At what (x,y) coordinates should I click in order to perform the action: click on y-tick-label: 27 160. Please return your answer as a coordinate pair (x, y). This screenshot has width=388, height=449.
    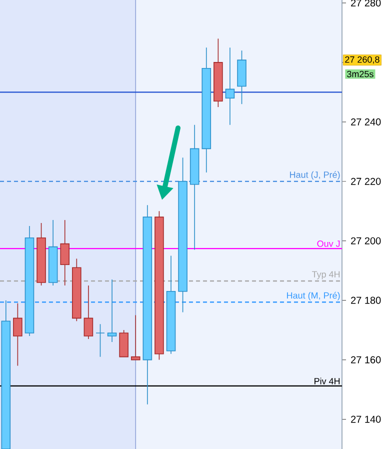
    Looking at the image, I should click on (366, 360).